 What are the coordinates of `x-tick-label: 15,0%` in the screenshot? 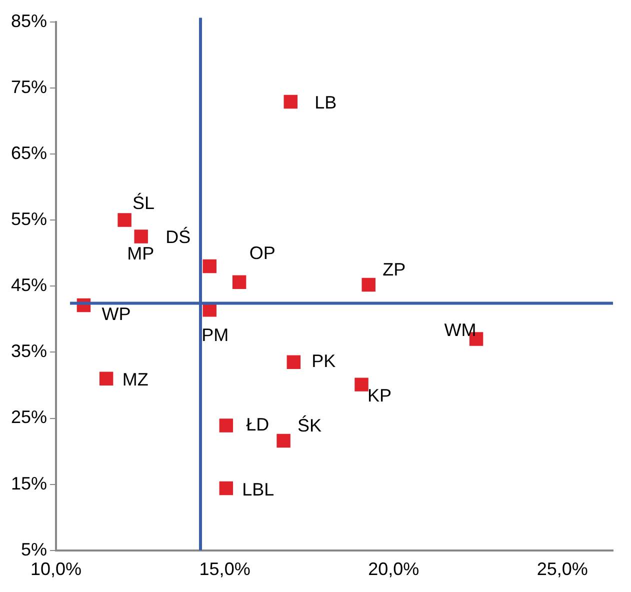 It's located at (224, 569).